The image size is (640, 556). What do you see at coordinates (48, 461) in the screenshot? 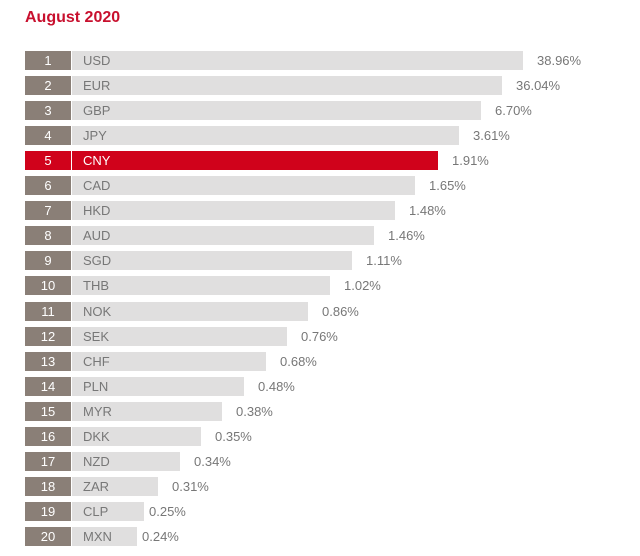
I see `rank-label: 17` at bounding box center [48, 461].